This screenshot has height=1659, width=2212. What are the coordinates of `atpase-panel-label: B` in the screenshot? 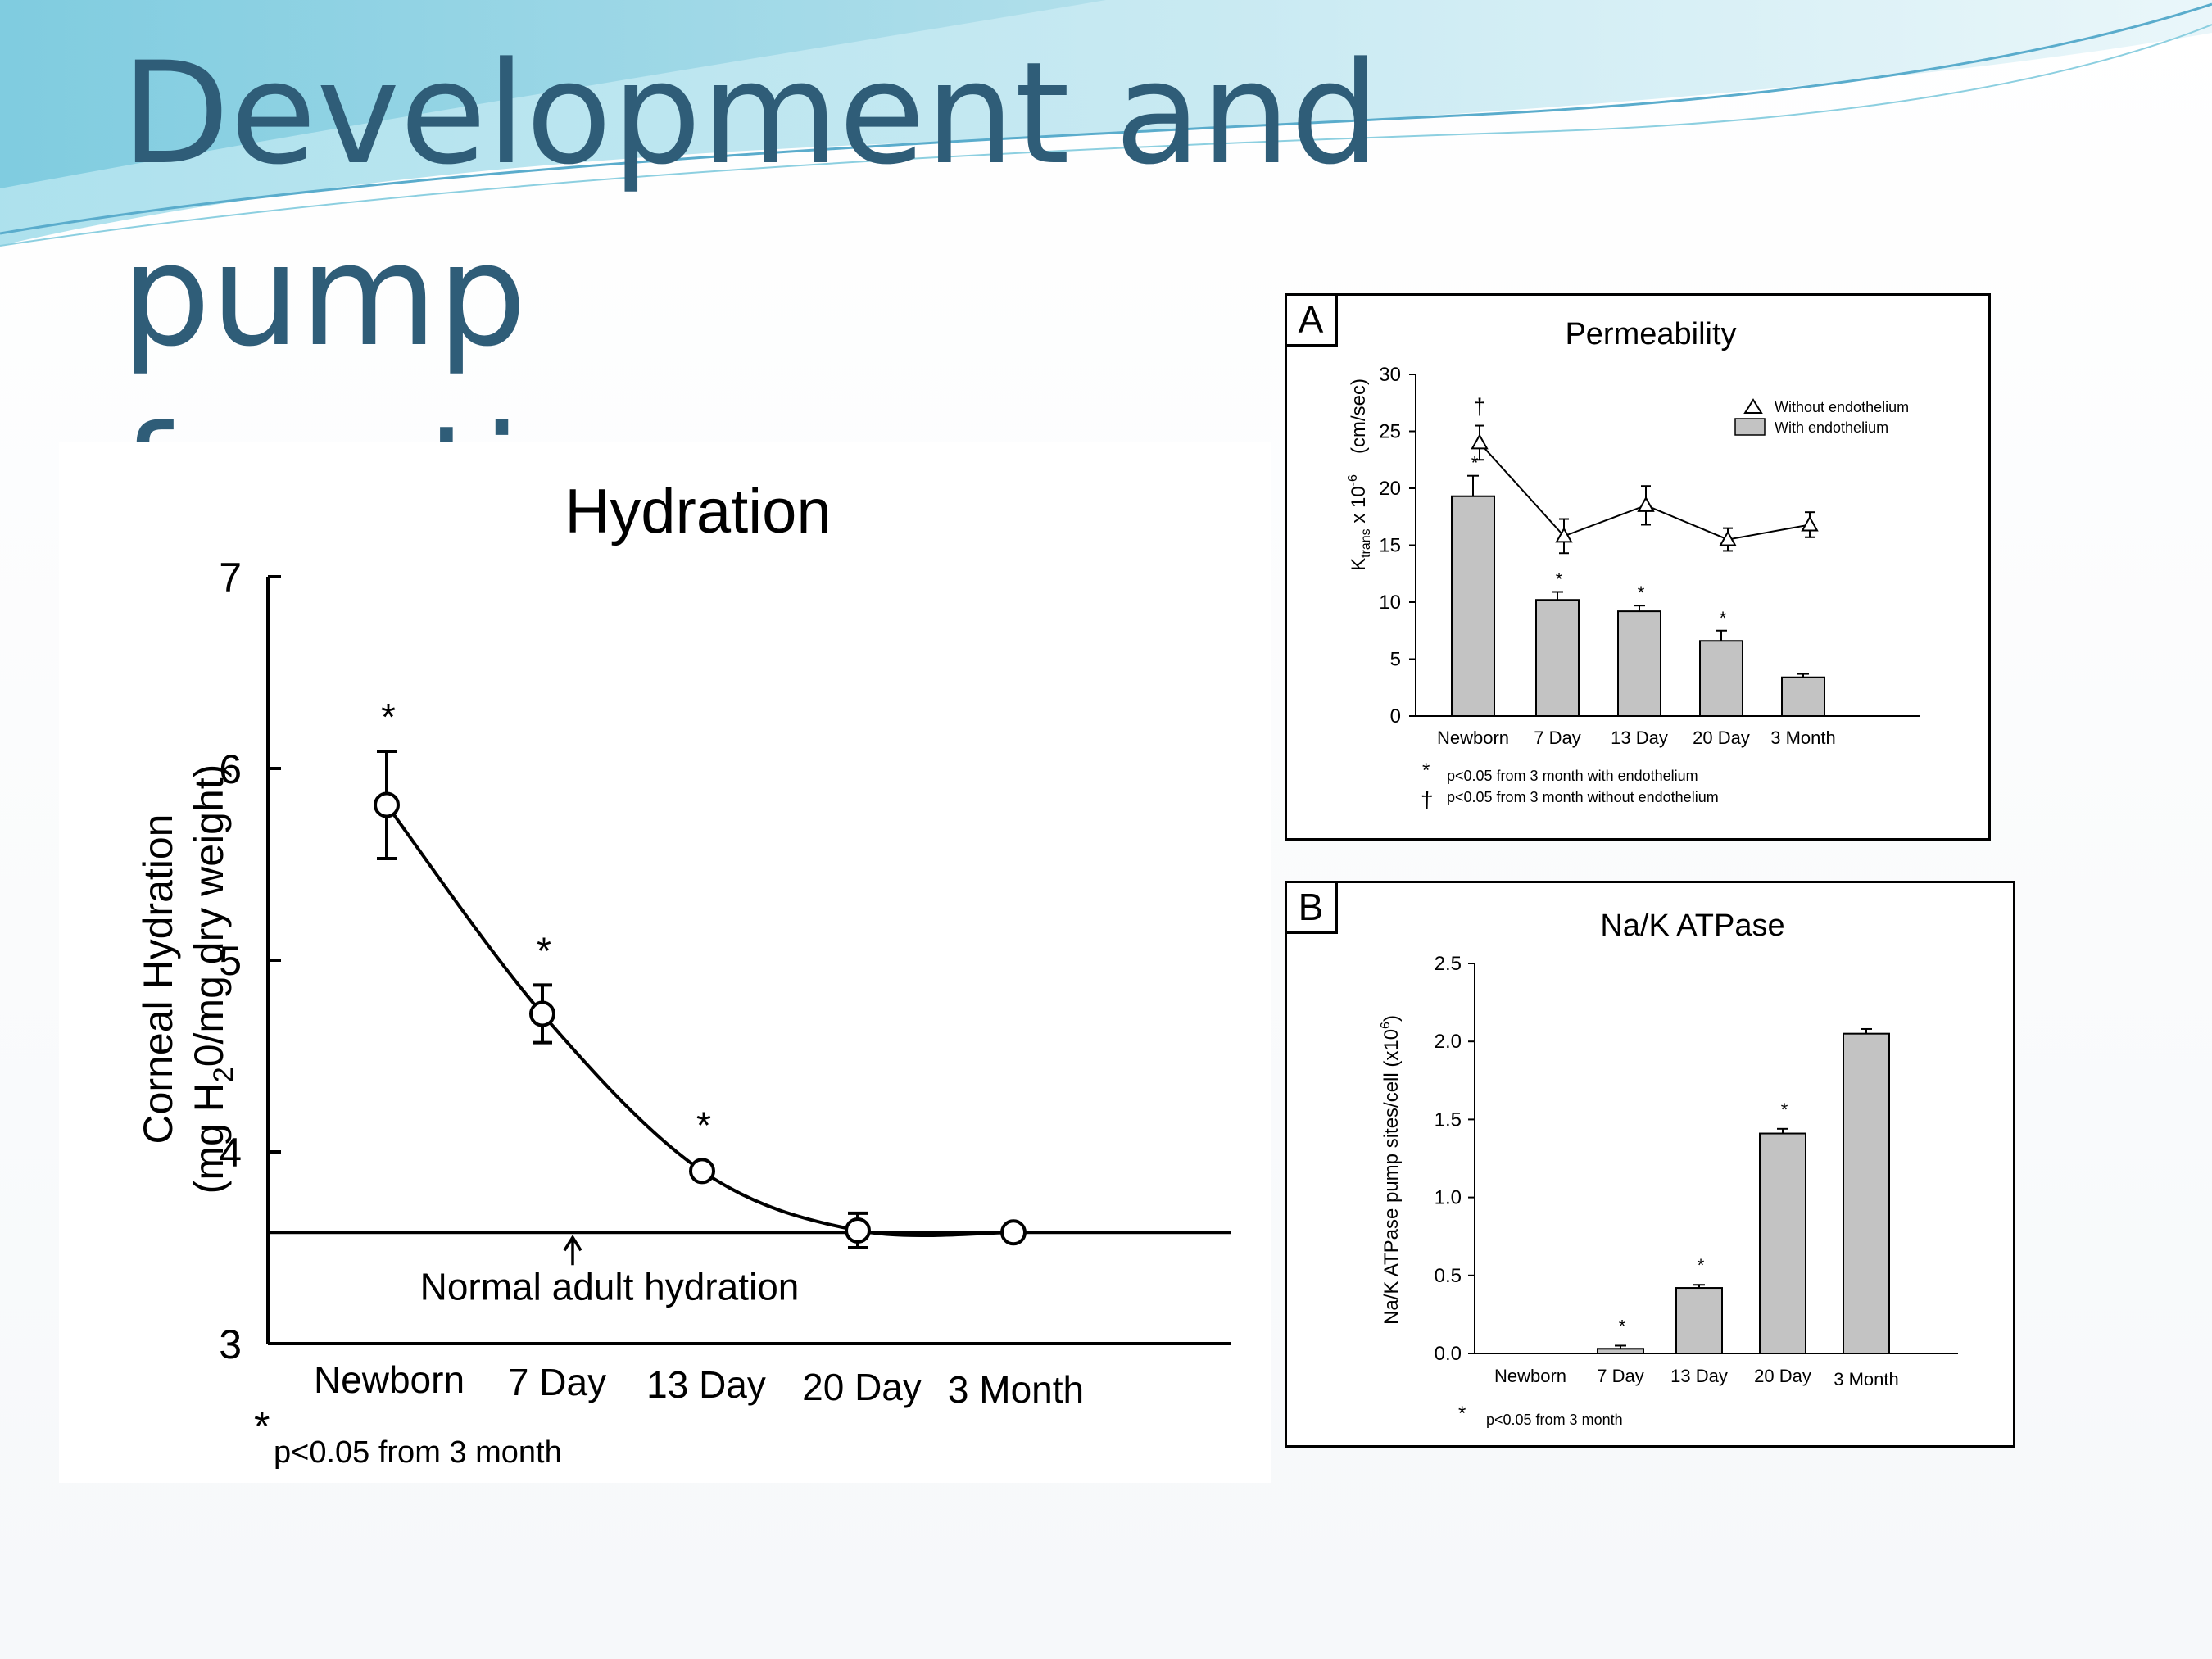 It's located at (1311, 907).